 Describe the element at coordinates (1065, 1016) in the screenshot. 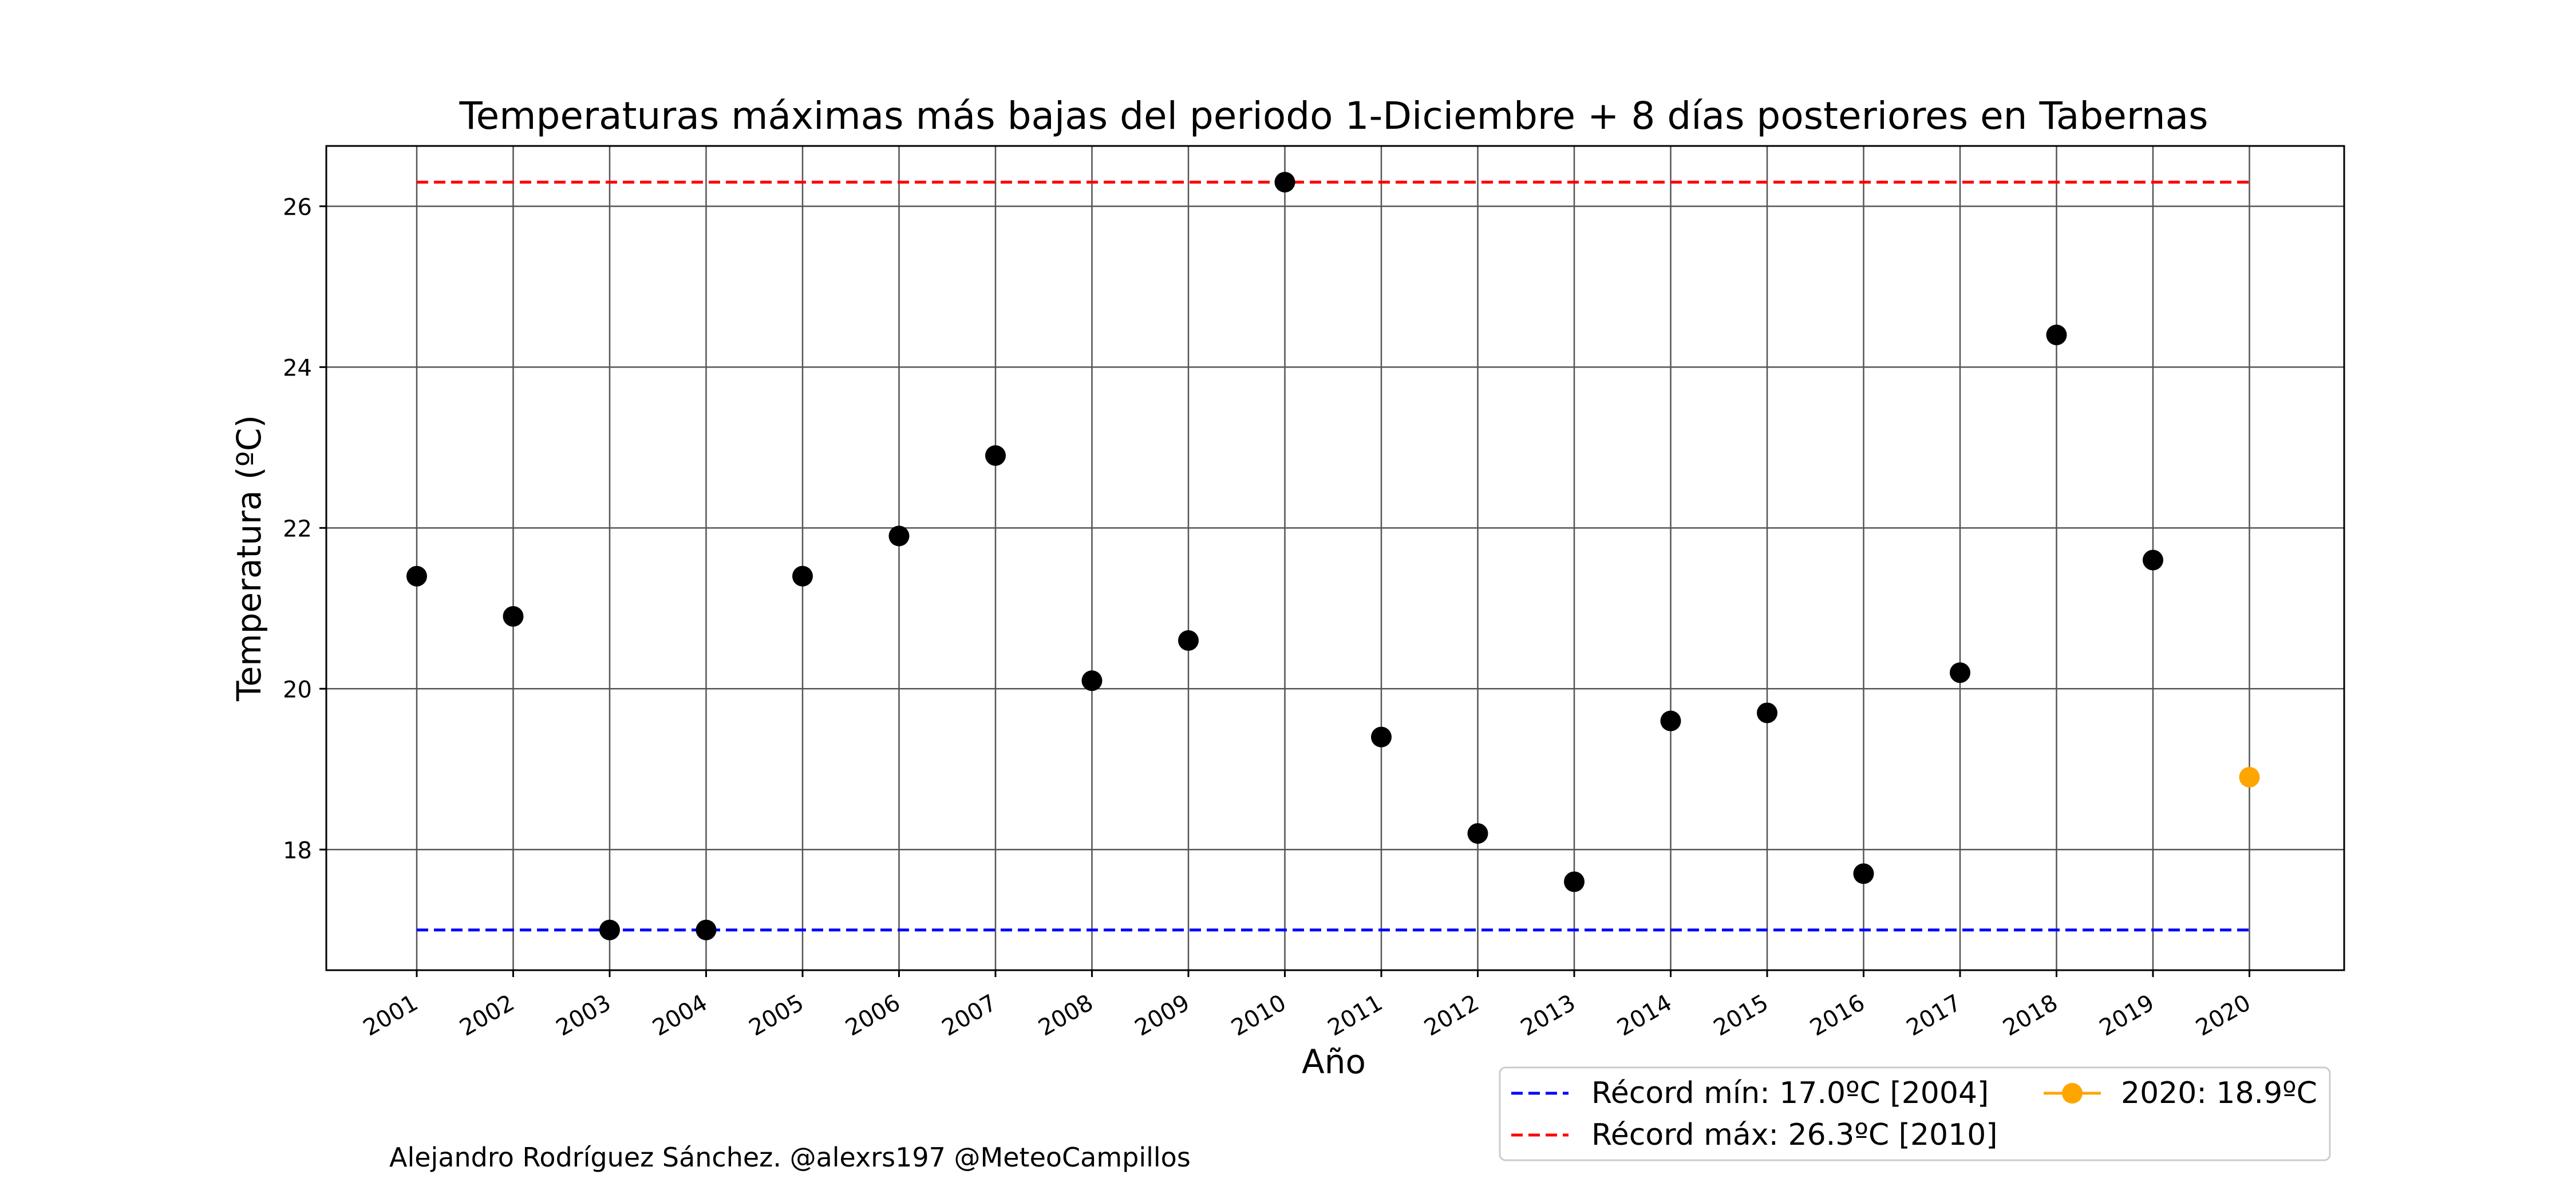

I see `x-tick-label: 2008` at that location.